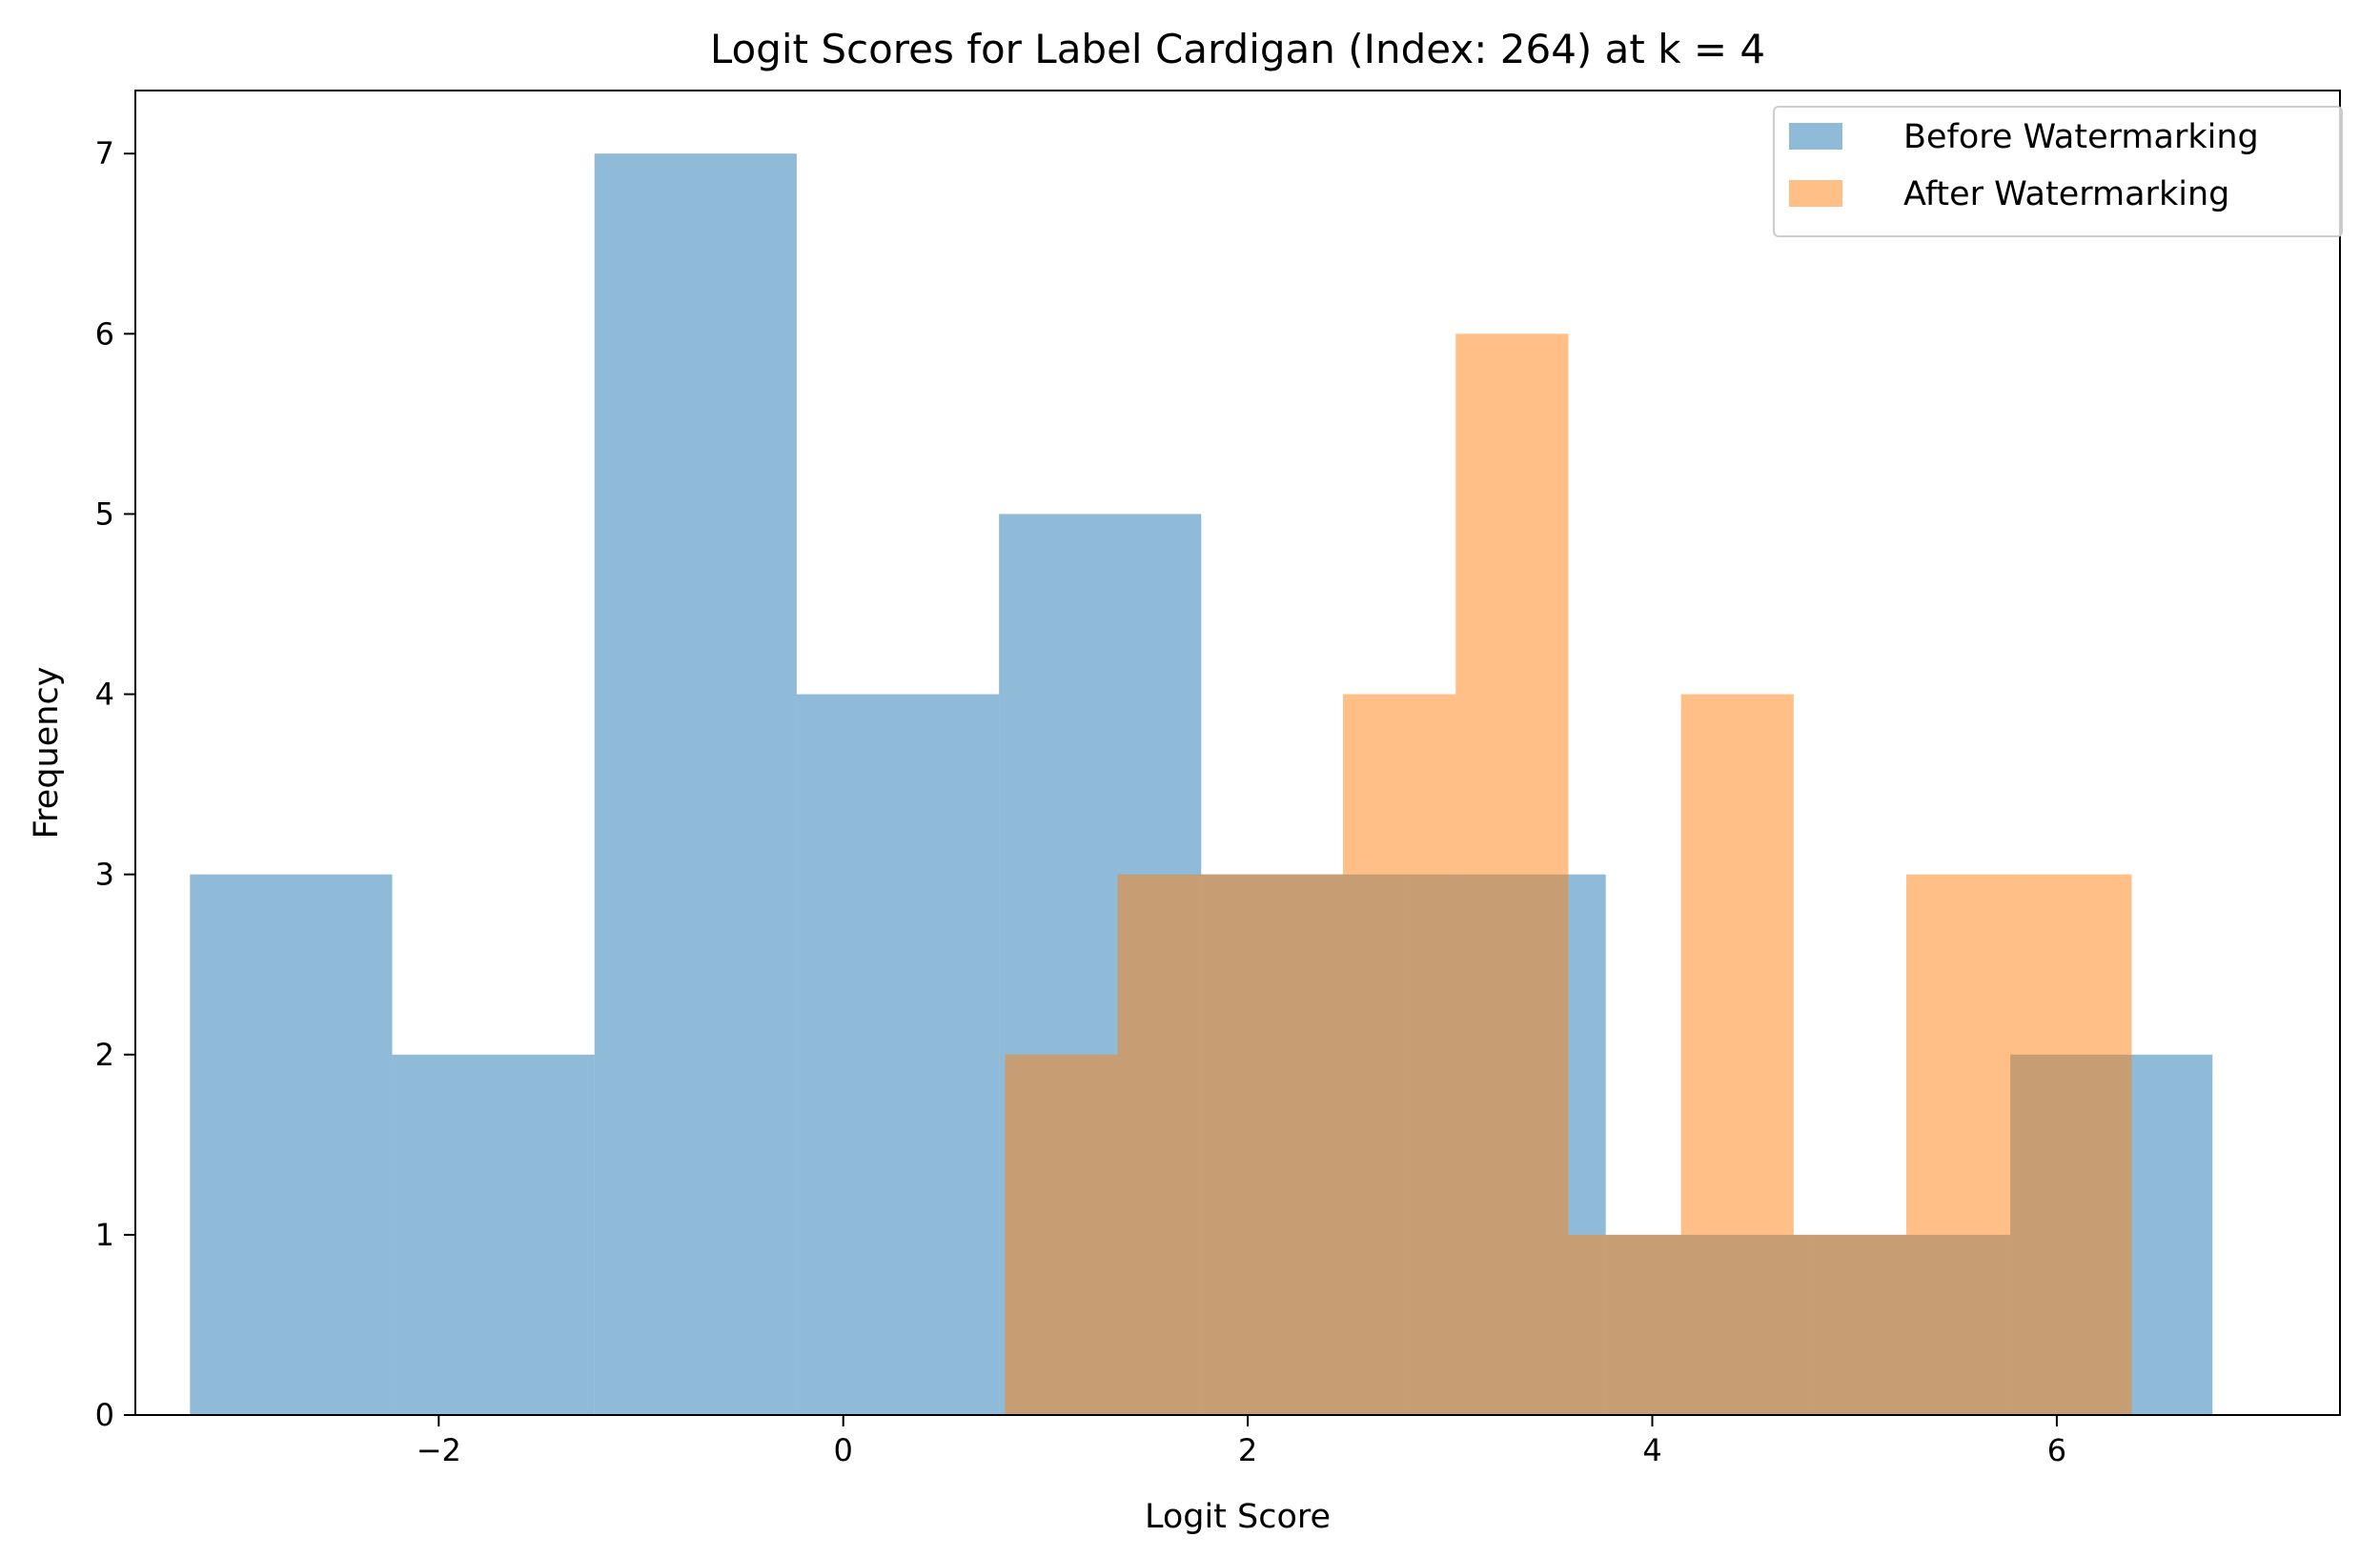 This screenshot has width=2380, height=1557. I want to click on y-axis-label: Frequency, so click(47, 753).